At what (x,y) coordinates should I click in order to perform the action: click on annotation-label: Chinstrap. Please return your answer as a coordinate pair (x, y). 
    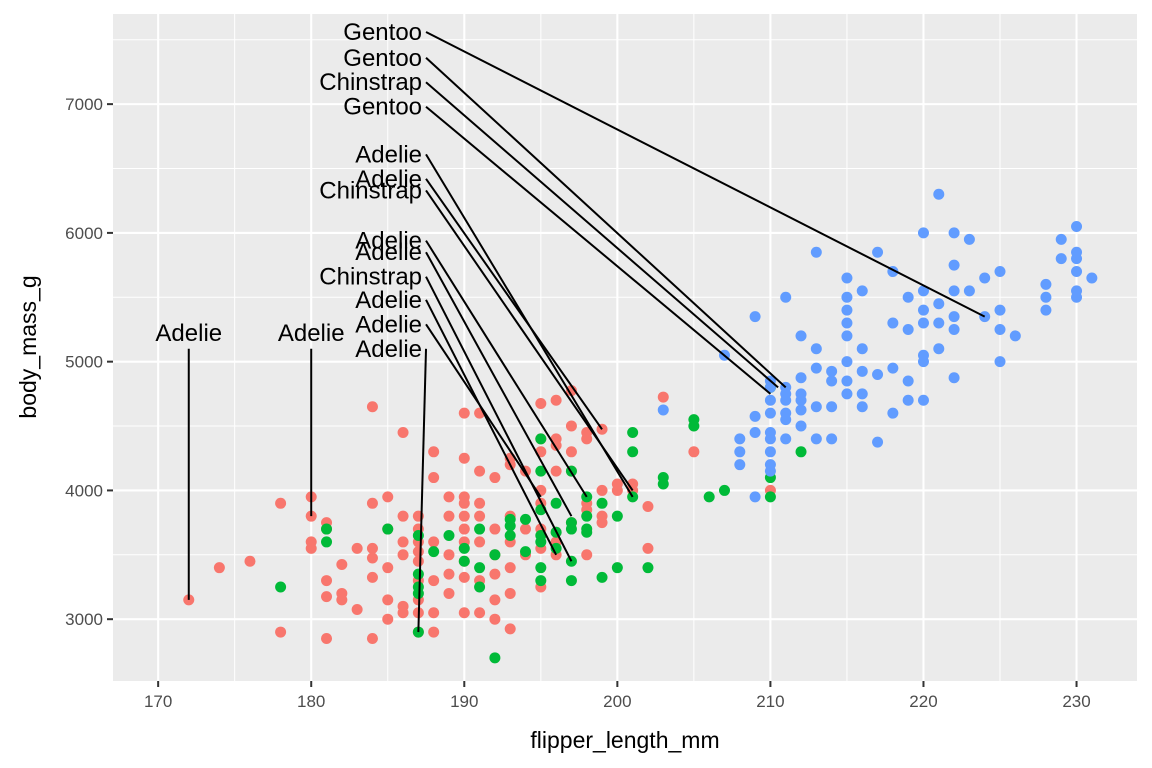
    Looking at the image, I should click on (370, 190).